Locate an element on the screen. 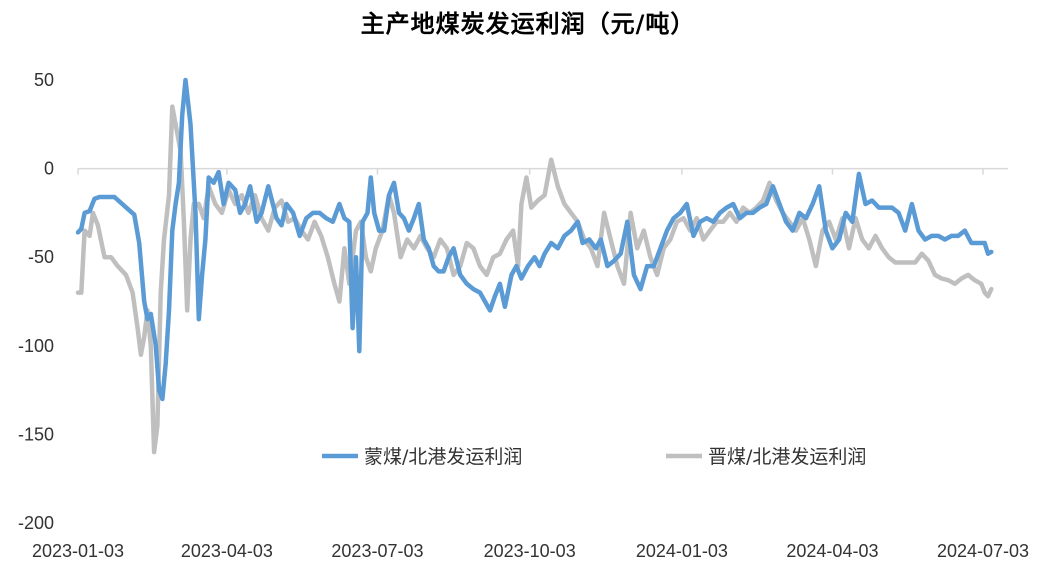 The width and height of the screenshot is (1056, 574). legend-label-1: 晋煤/北港发运利润 is located at coordinates (787, 457).